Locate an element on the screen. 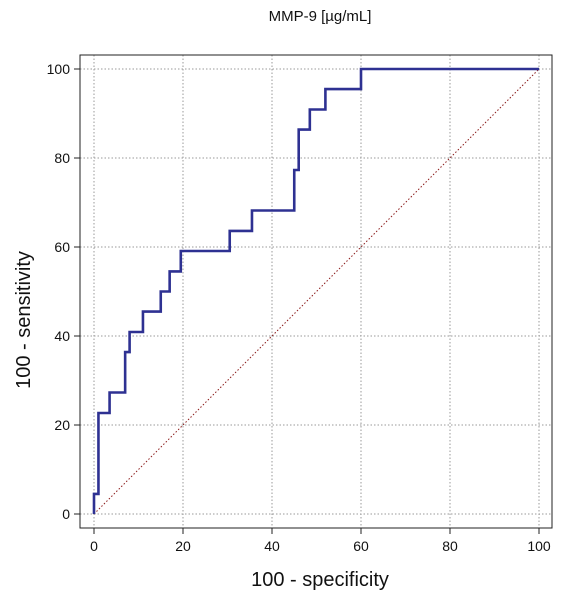  y-tick-label: 60 is located at coordinates (62, 247).